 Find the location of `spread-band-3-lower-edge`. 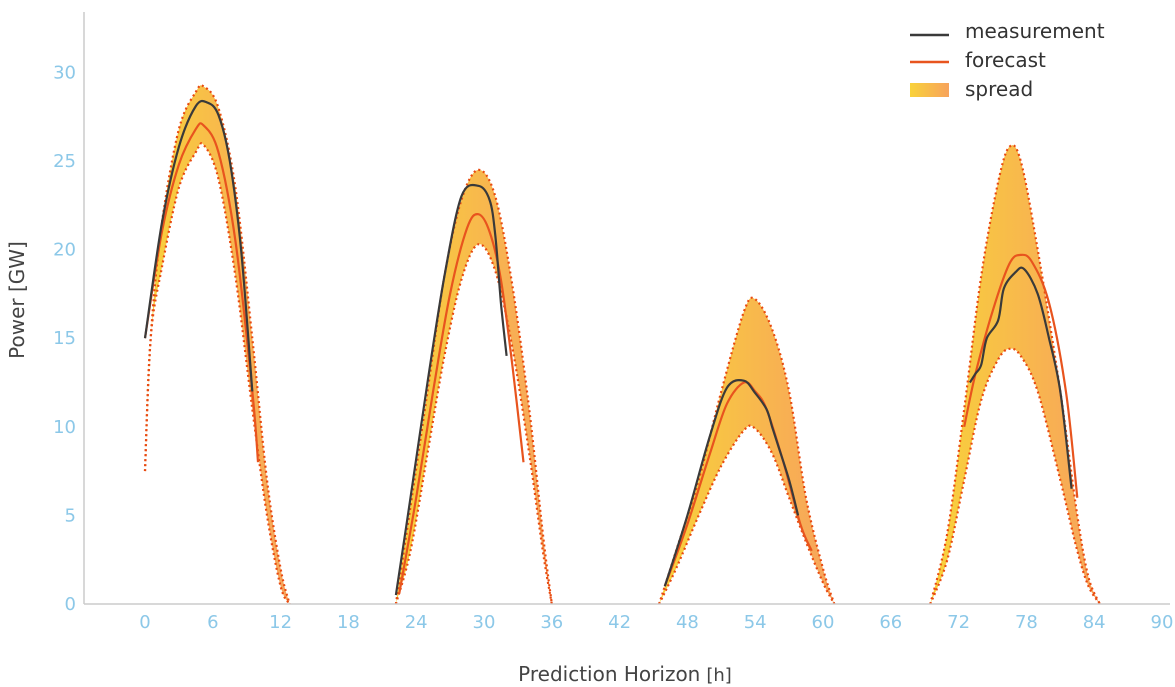

spread-band-3-lower-edge is located at coordinates (747, 514).